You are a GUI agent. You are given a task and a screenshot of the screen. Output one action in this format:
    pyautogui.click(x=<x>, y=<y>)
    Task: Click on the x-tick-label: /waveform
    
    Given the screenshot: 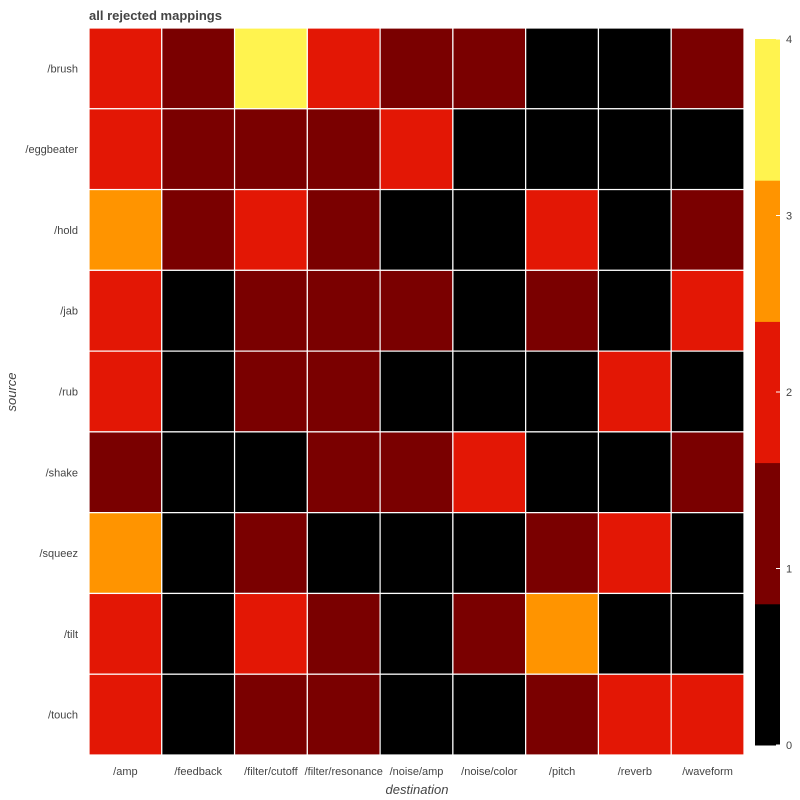 What is the action you would take?
    pyautogui.click(x=707, y=772)
    